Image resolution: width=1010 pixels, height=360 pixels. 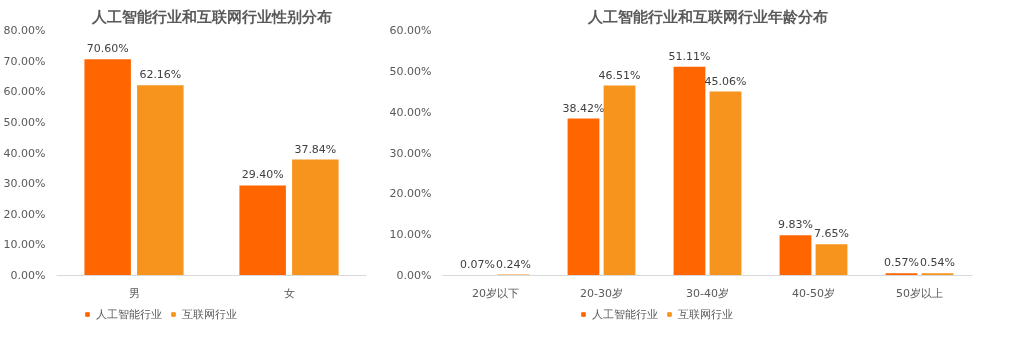 What do you see at coordinates (725, 81) in the screenshot?
I see `data-label: 45.06%` at bounding box center [725, 81].